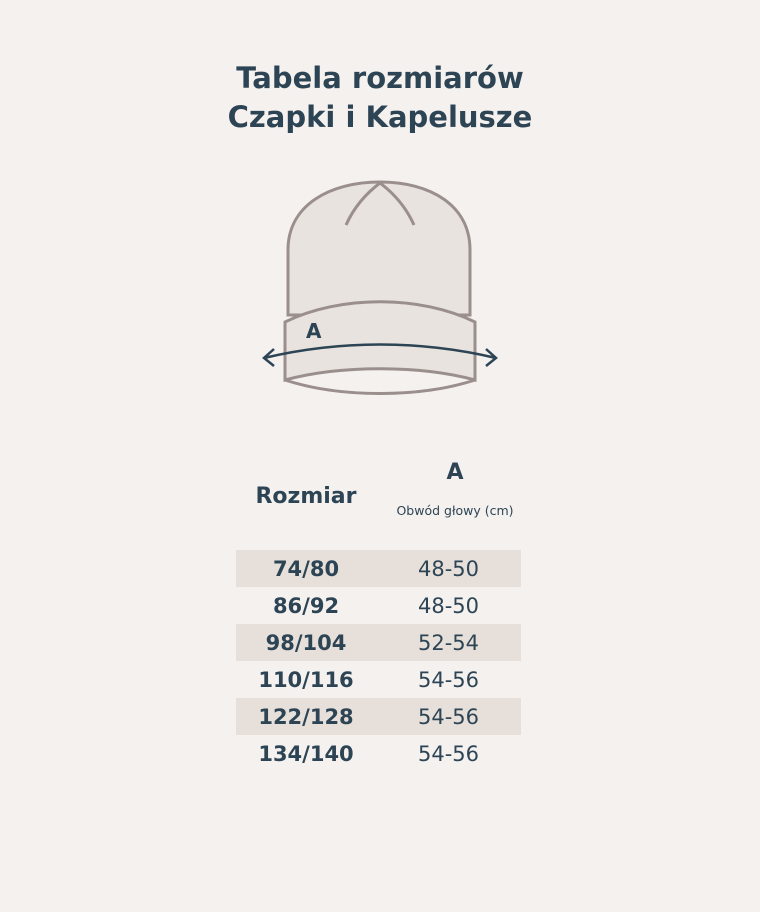  What do you see at coordinates (306, 642) in the screenshot?
I see `size-cell: 98/104` at bounding box center [306, 642].